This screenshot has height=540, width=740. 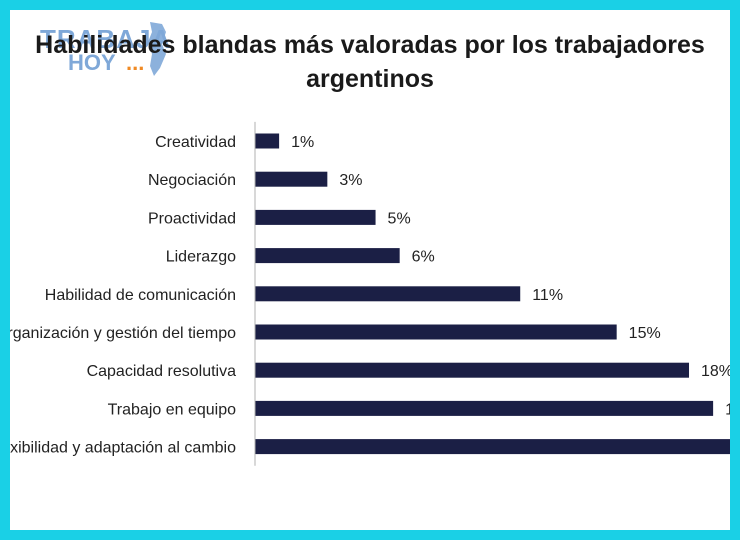 What do you see at coordinates (157, 49) in the screenshot?
I see `argentina-map-icon` at bounding box center [157, 49].